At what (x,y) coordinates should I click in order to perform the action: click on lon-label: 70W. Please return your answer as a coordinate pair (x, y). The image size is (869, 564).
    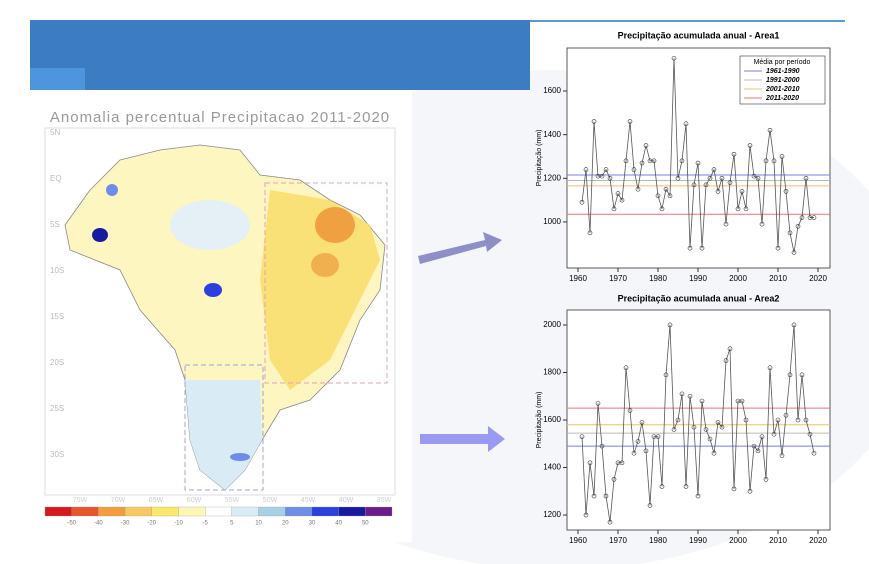
    Looking at the image, I should click on (118, 500).